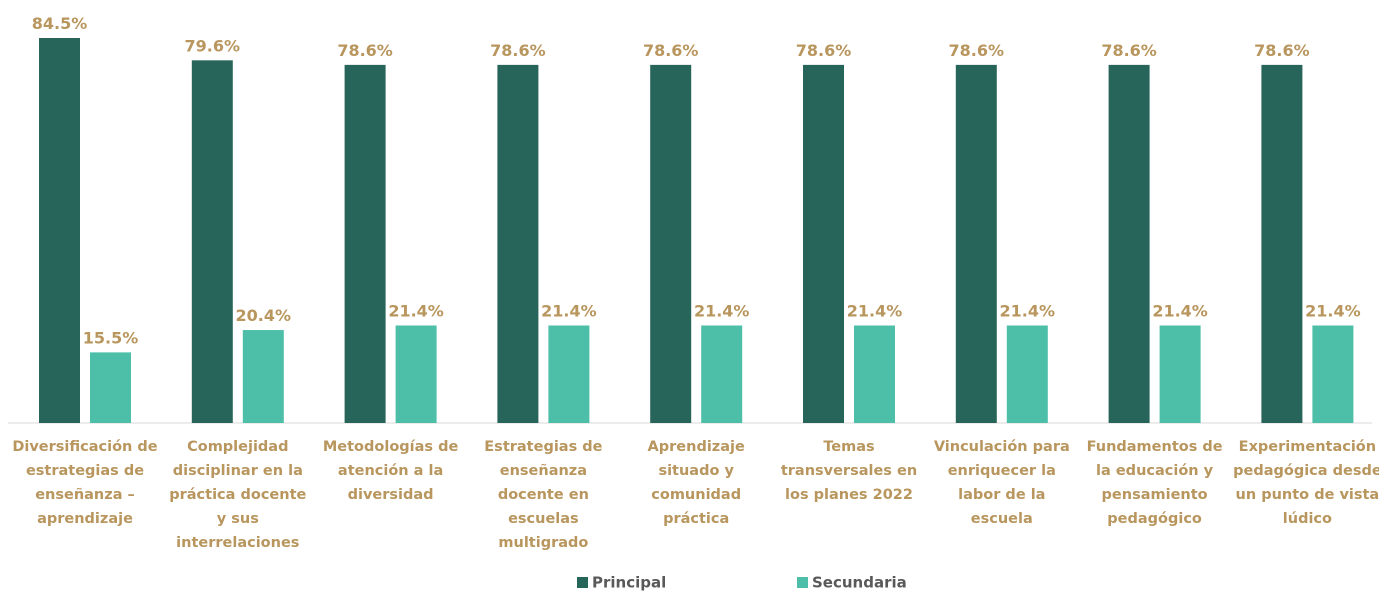 Image resolution: width=1379 pixels, height=591 pixels. I want to click on category-label: Metodologías de atención a la diversidad, so click(390, 471).